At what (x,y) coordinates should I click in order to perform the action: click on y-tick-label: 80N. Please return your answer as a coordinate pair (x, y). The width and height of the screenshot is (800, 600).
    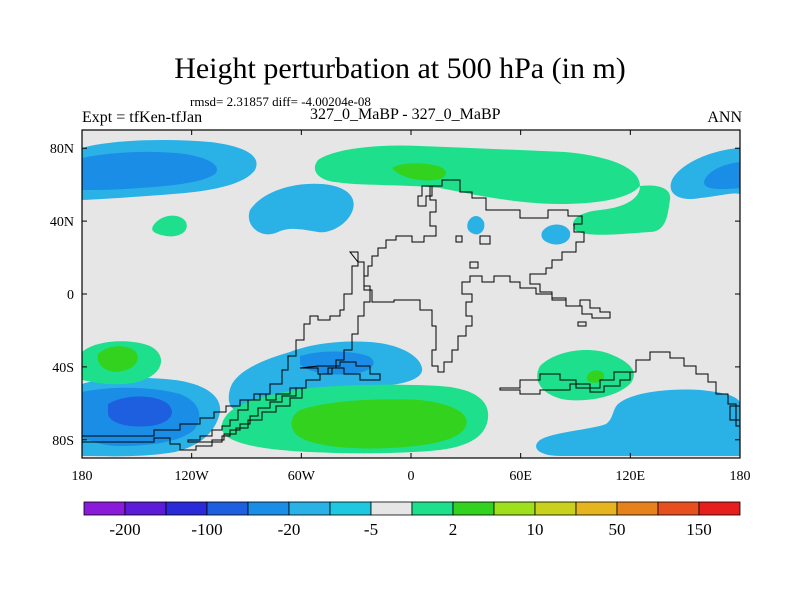
    Looking at the image, I should click on (62, 149).